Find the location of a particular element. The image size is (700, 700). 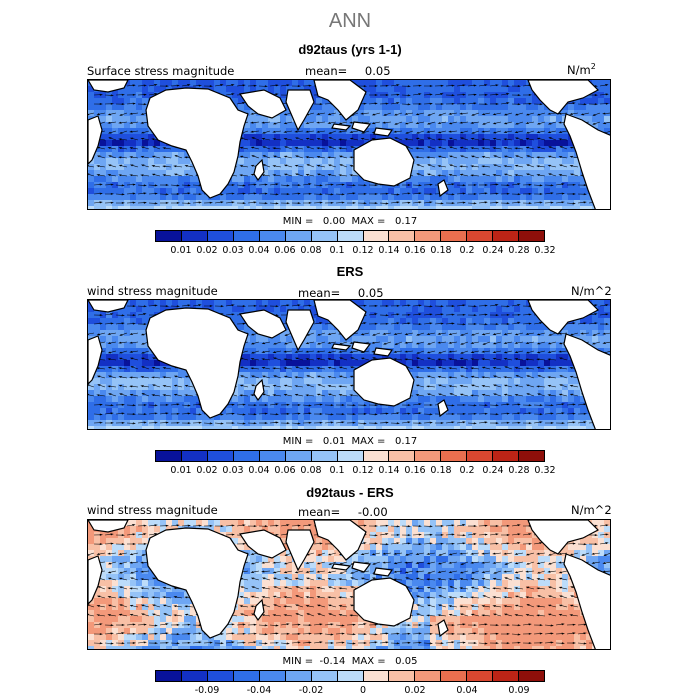

colorbar-tick-label: -0.02 is located at coordinates (311, 690).